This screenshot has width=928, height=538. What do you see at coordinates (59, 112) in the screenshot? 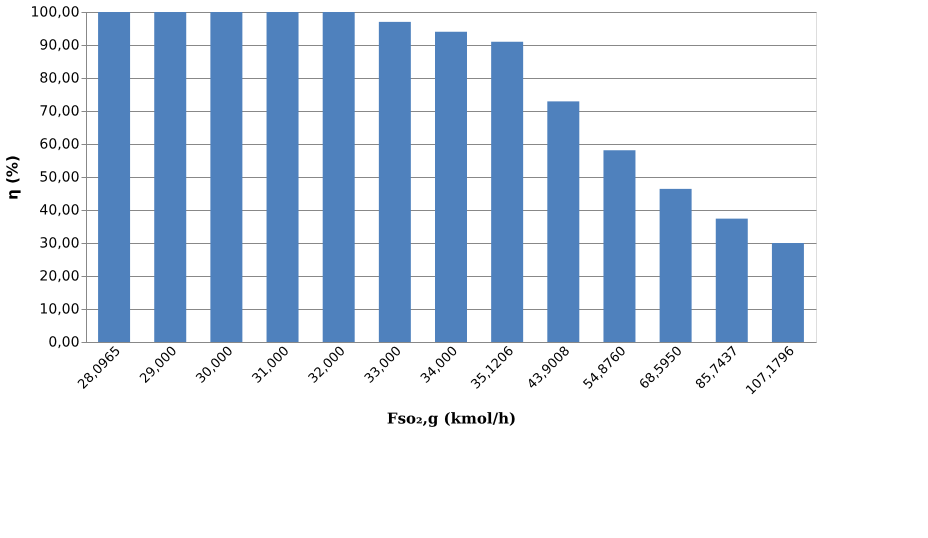
I see `y-tick-label: 70,00` at bounding box center [59, 112].